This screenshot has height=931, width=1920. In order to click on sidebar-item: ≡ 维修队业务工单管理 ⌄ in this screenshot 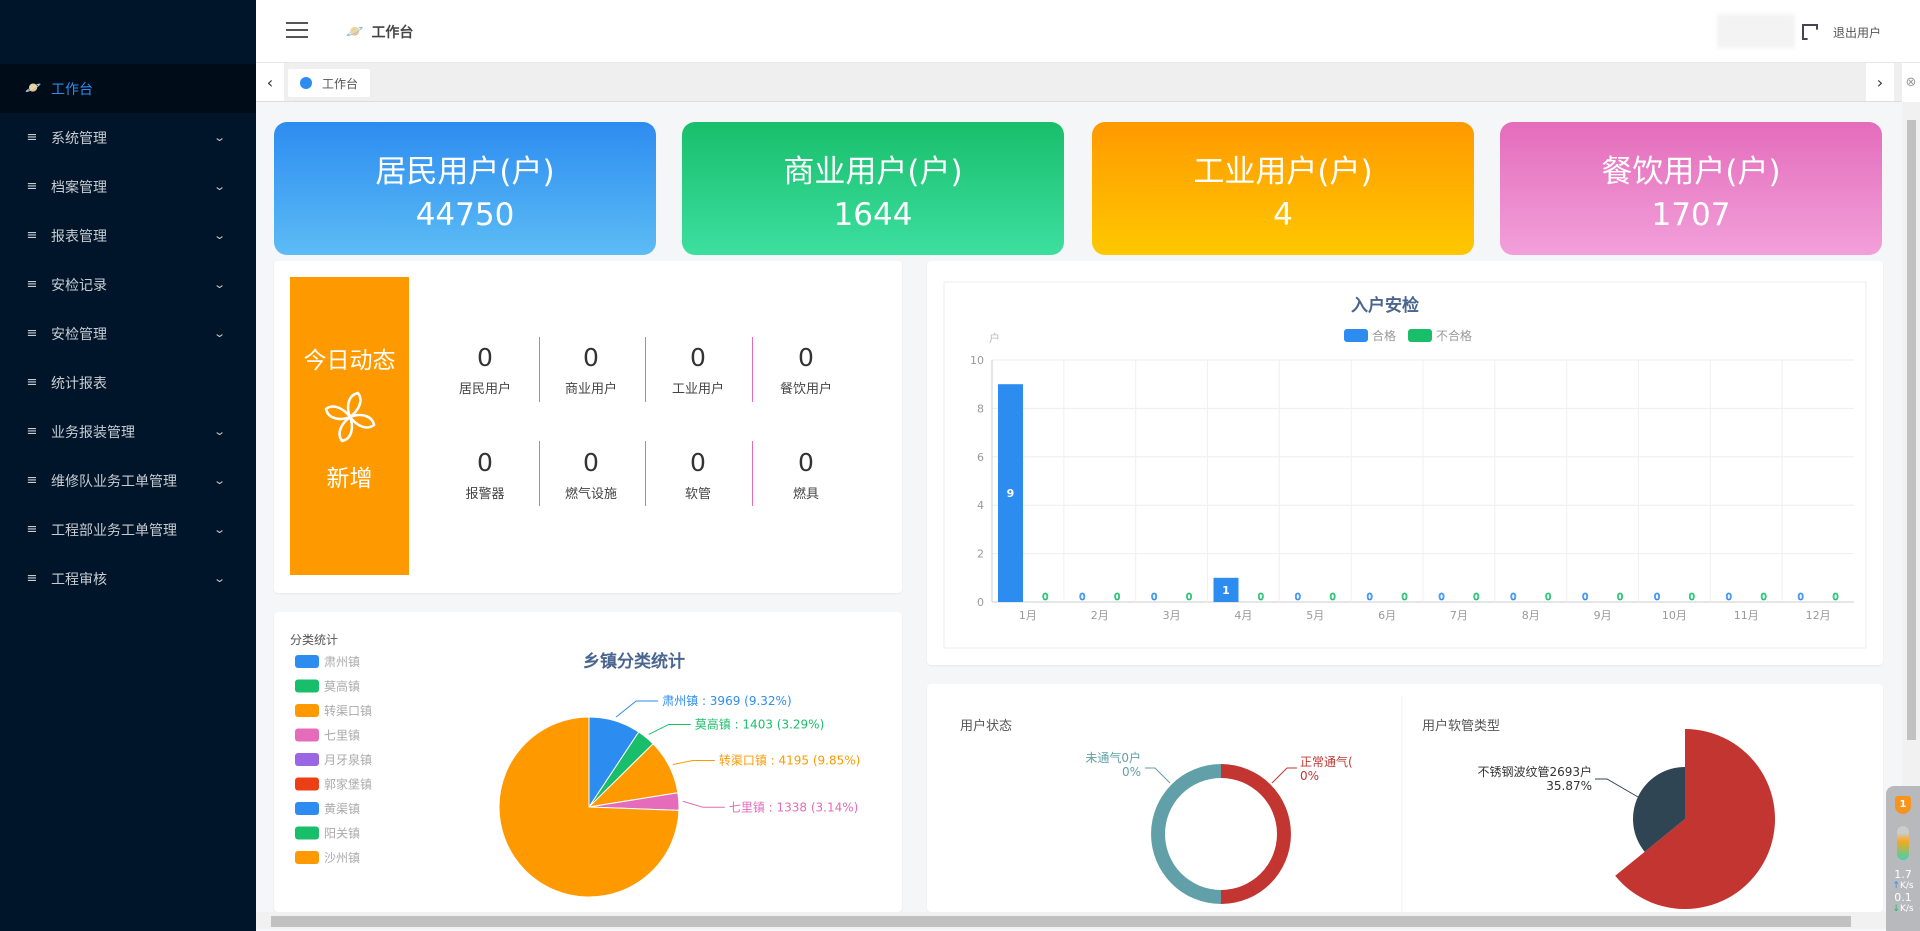, I will do `click(128, 480)`.